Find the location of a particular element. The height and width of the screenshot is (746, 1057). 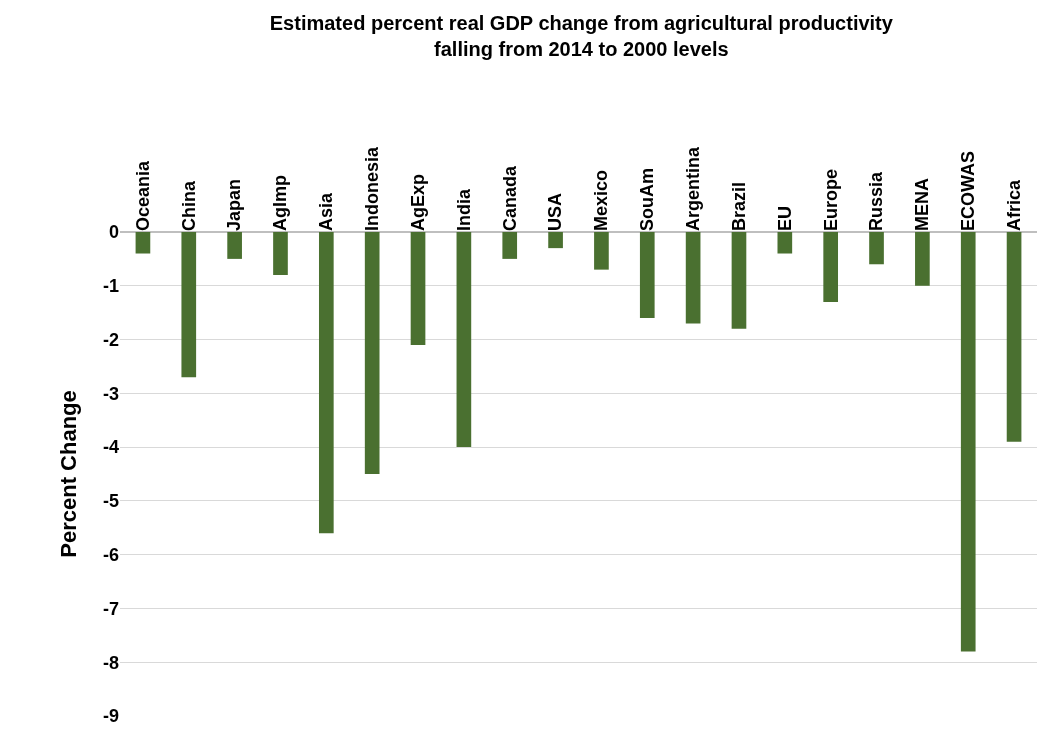

y-tick-label: -6 is located at coordinates (110, 554).